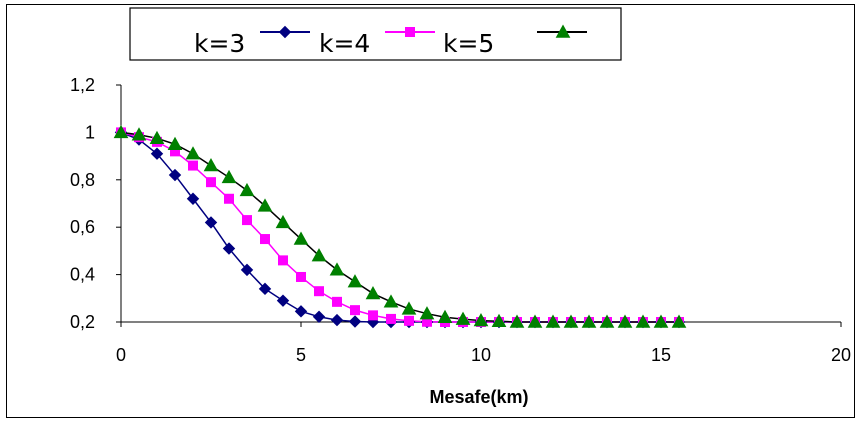 Image resolution: width=861 pixels, height=424 pixels. What do you see at coordinates (375, 34) in the screenshot?
I see `legend-box` at bounding box center [375, 34].